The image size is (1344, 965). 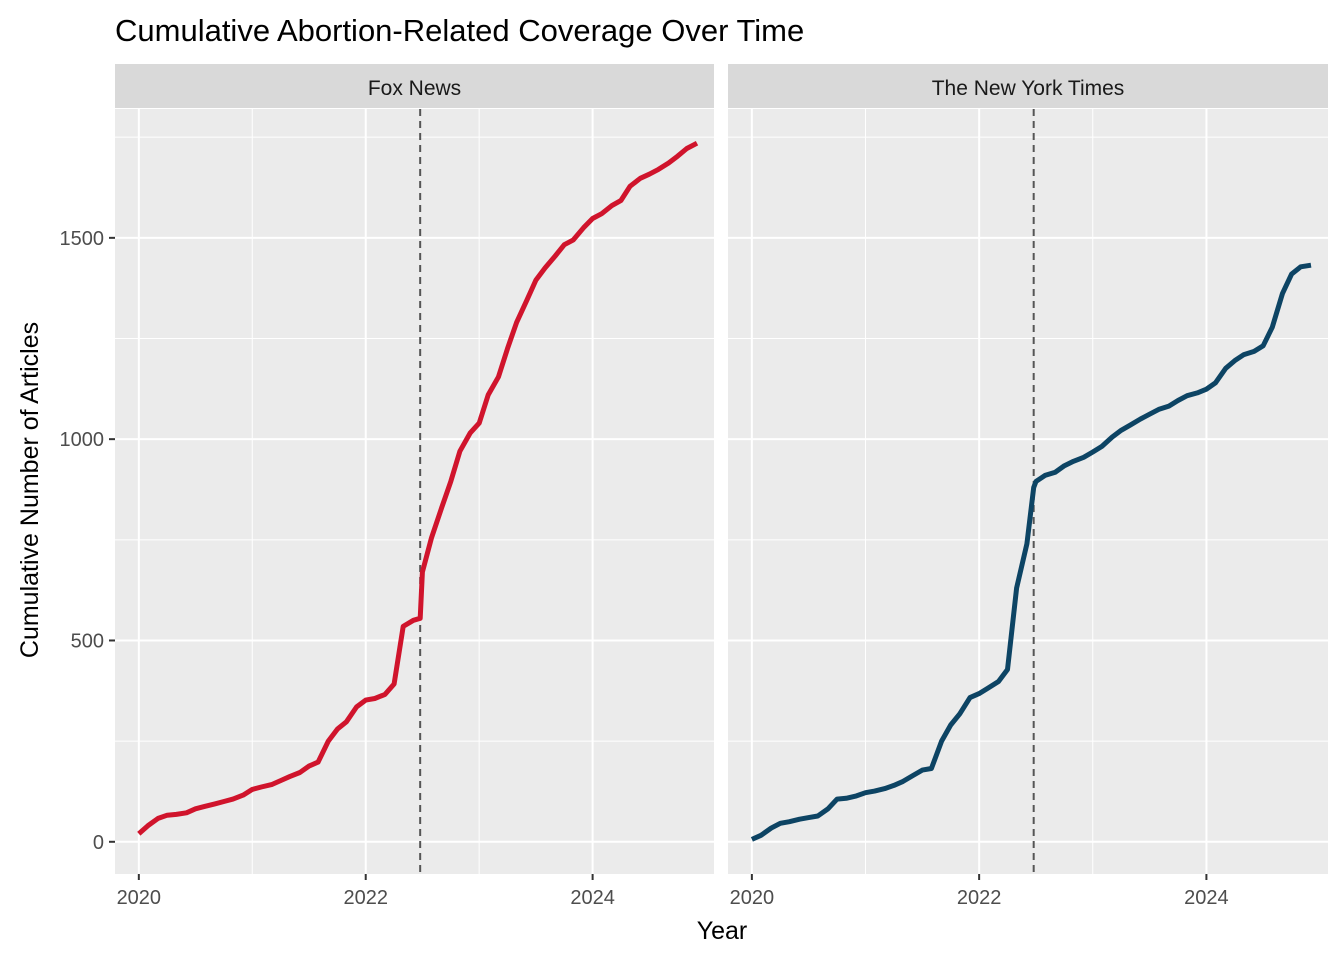 I want to click on y-tick-label: 1500, so click(x=82, y=239).